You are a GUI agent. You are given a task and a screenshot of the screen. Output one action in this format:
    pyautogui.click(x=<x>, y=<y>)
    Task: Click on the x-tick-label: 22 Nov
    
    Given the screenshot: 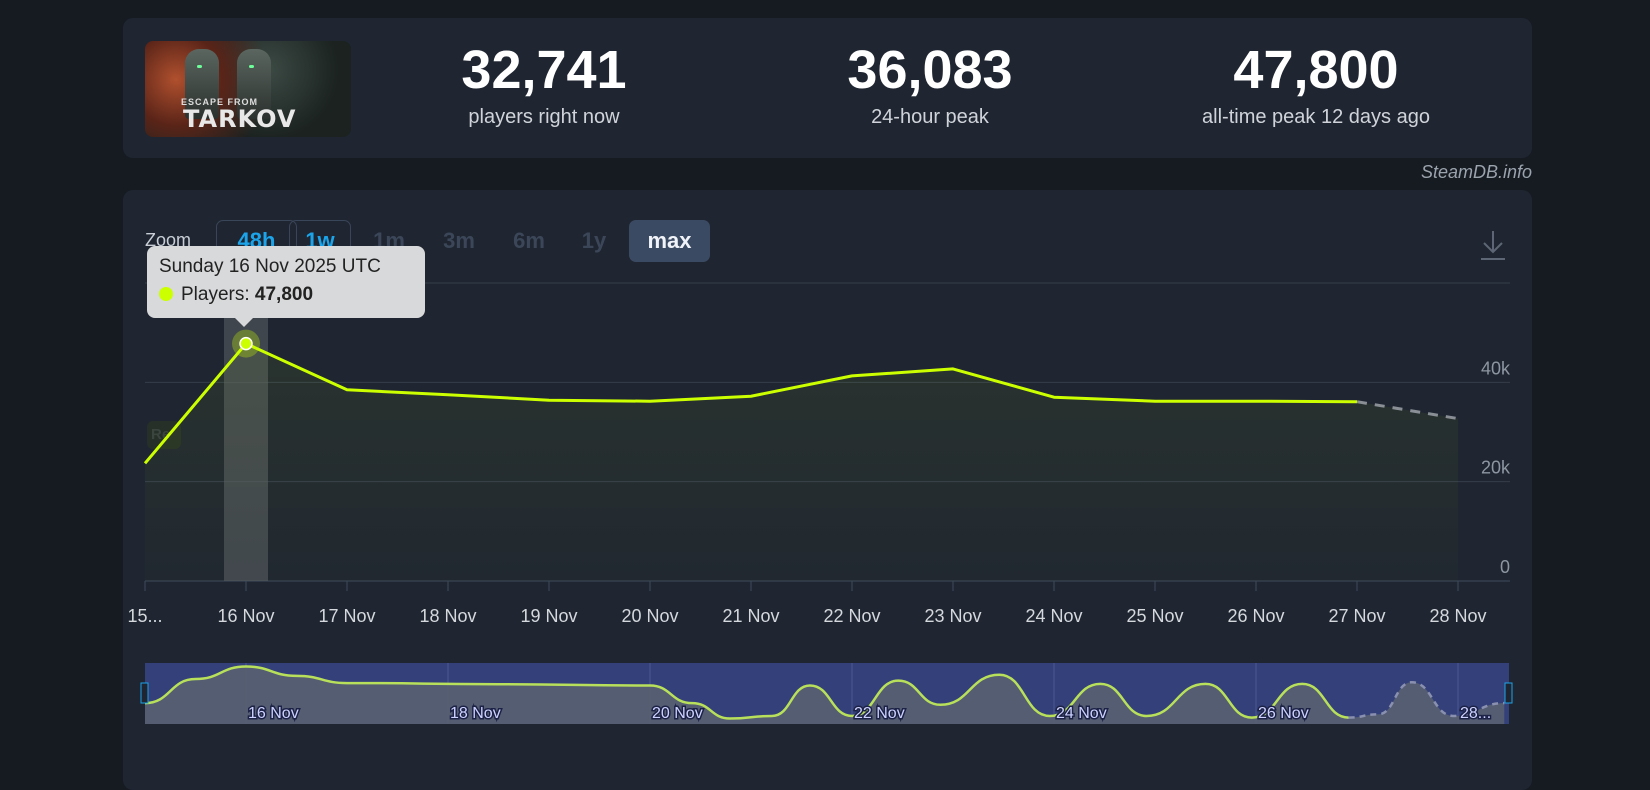 What is the action you would take?
    pyautogui.click(x=851, y=616)
    